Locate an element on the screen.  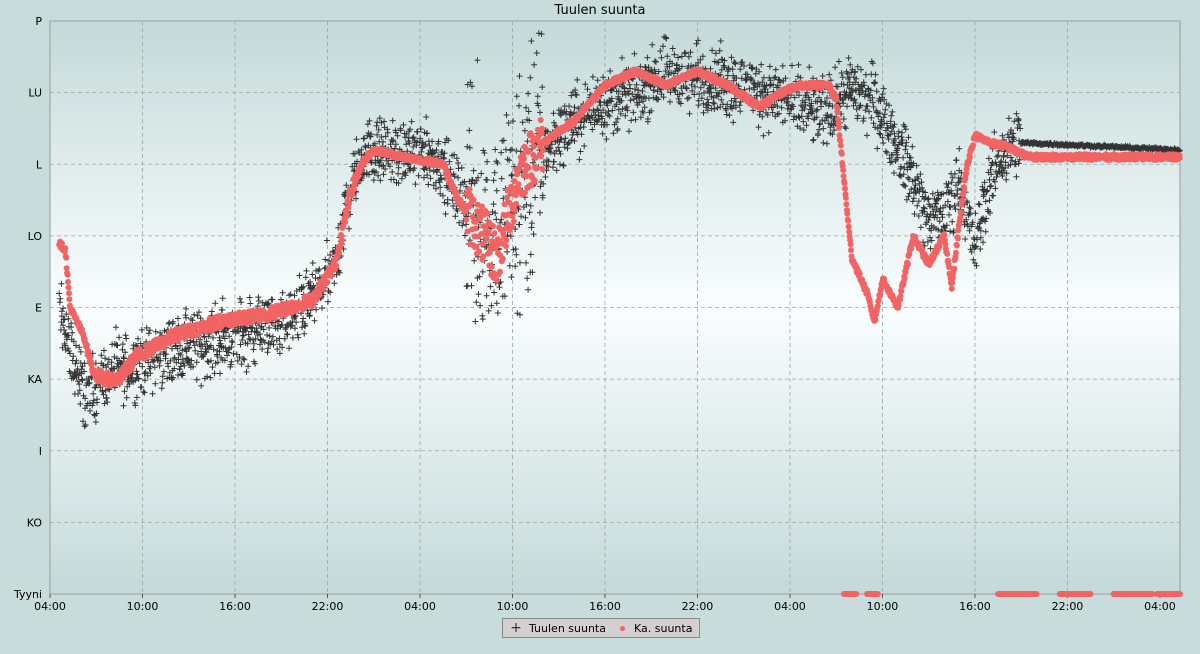
y-tick-label: LO is located at coordinates (35, 236).